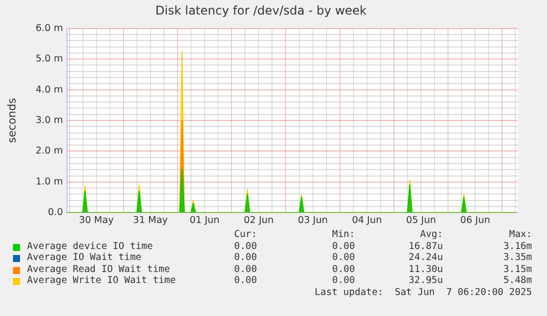 This screenshot has width=547, height=316. What do you see at coordinates (367, 220) in the screenshot?
I see `x-tick-label: 04 Jun` at bounding box center [367, 220].